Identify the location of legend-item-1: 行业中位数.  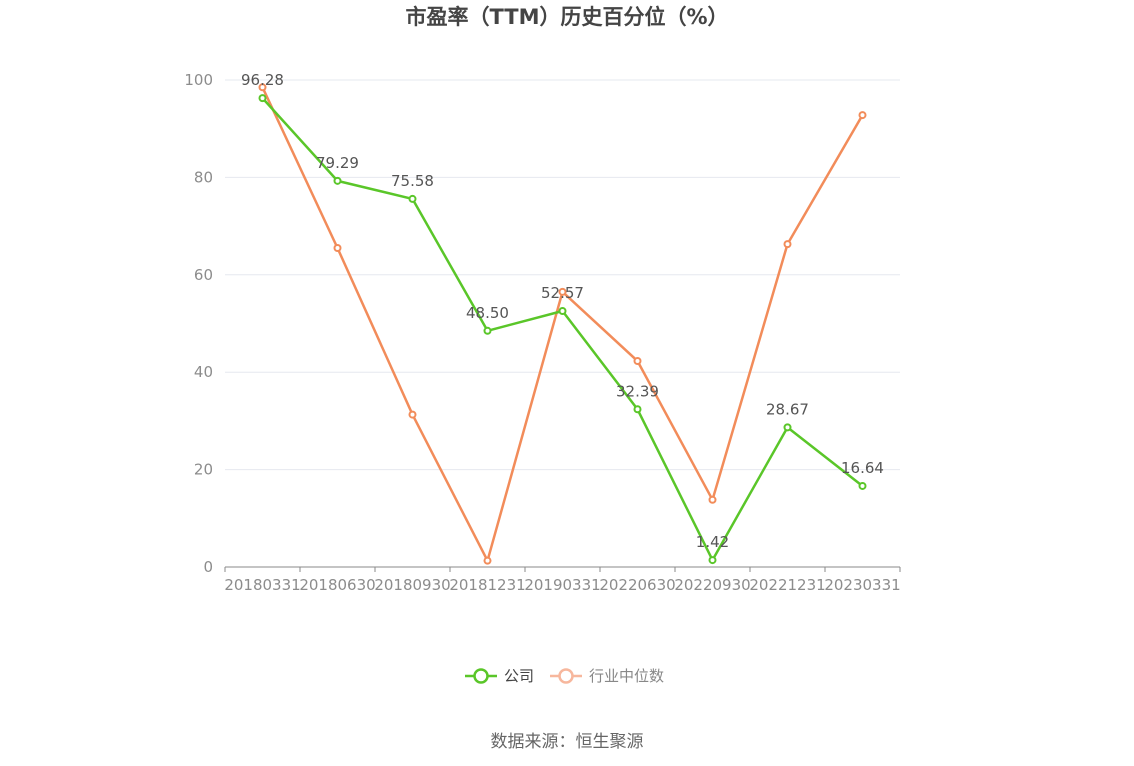
(607, 676).